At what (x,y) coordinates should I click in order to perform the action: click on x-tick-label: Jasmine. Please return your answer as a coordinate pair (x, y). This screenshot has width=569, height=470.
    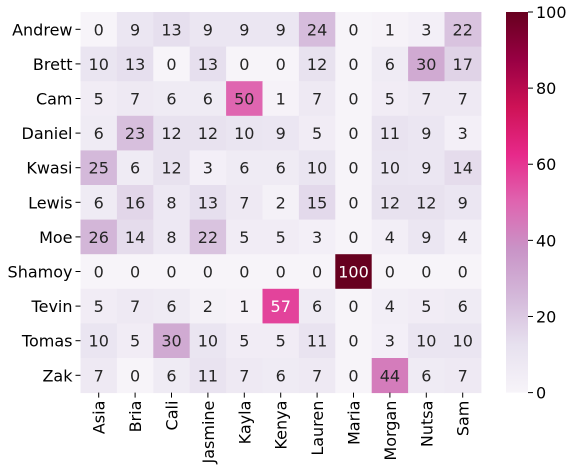
    Looking at the image, I should click on (208, 433).